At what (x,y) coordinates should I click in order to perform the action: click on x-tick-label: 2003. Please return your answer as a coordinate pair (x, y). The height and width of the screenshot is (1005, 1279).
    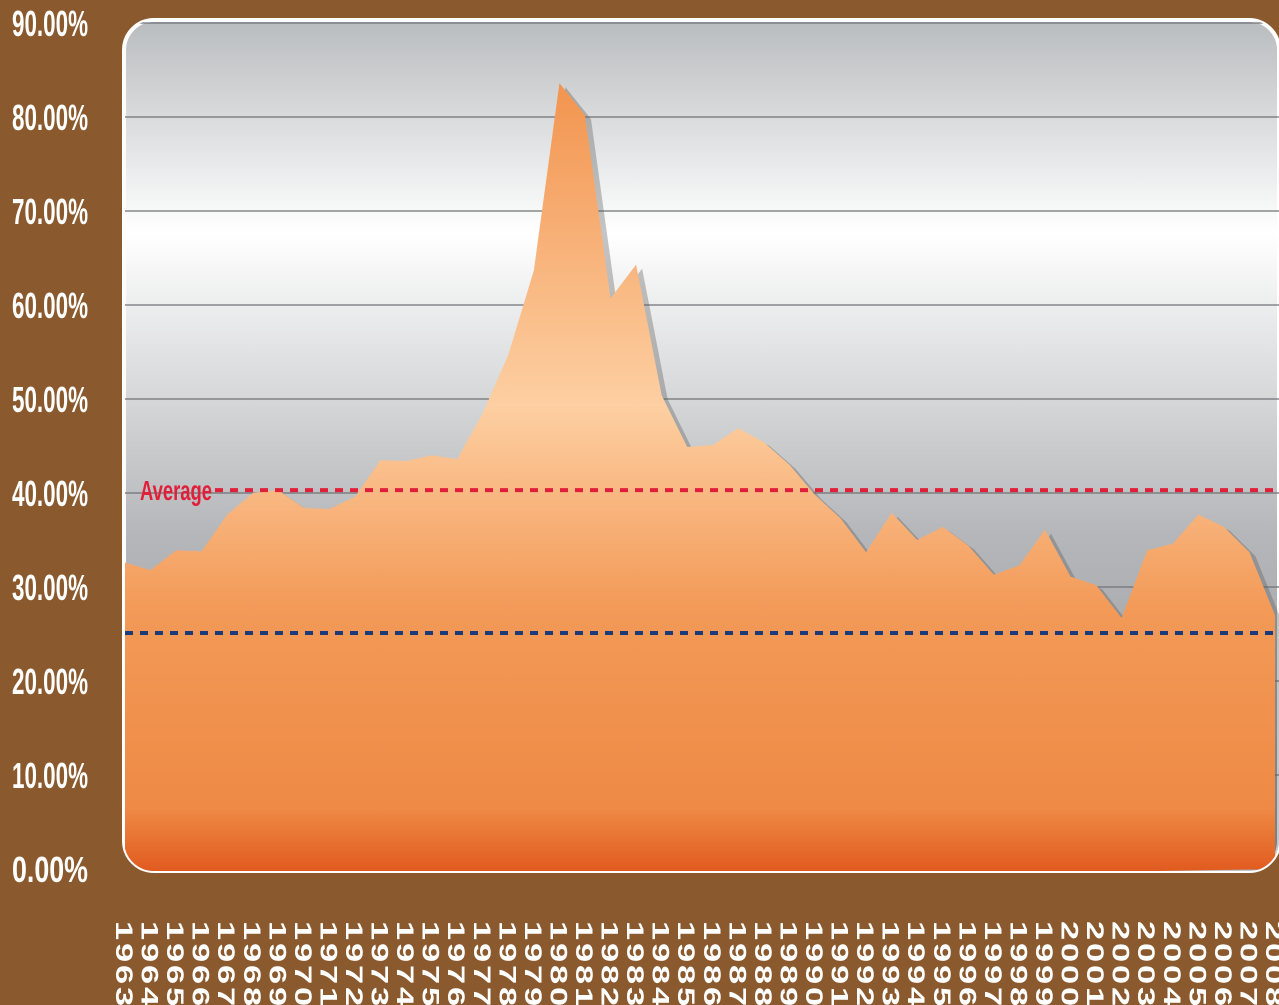
    Looking at the image, I should click on (1145, 963).